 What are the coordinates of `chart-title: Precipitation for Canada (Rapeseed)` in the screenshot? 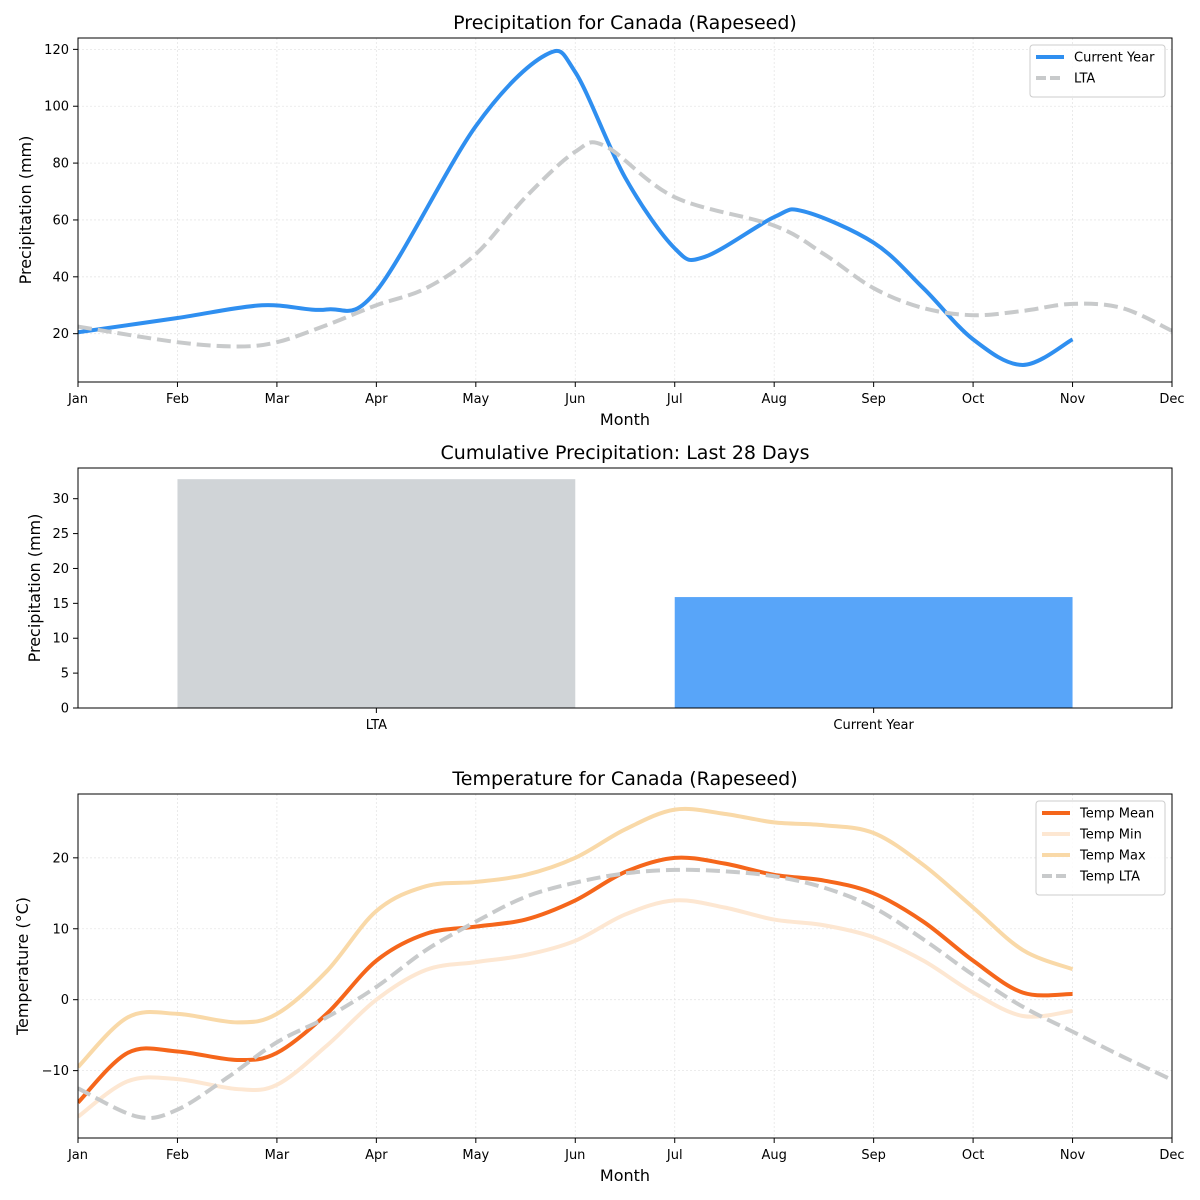 It's located at (625, 23).